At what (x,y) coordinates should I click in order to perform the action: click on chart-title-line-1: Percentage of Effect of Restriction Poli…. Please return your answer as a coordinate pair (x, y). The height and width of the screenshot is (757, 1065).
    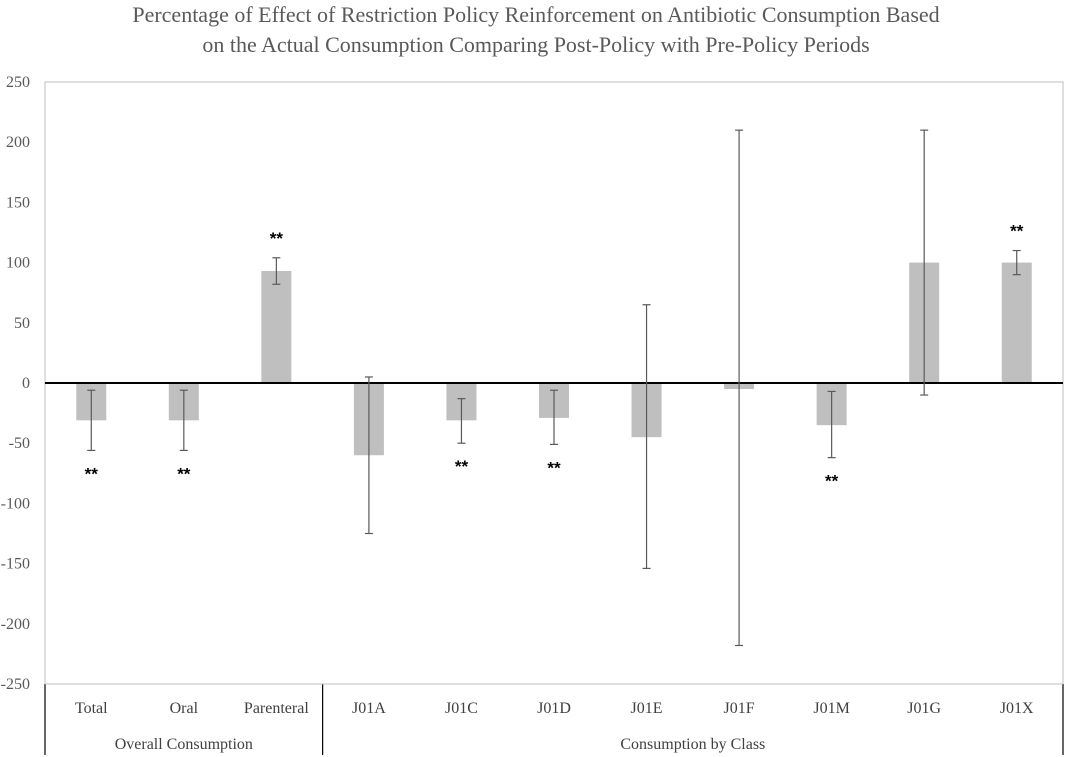
    Looking at the image, I should click on (535, 14).